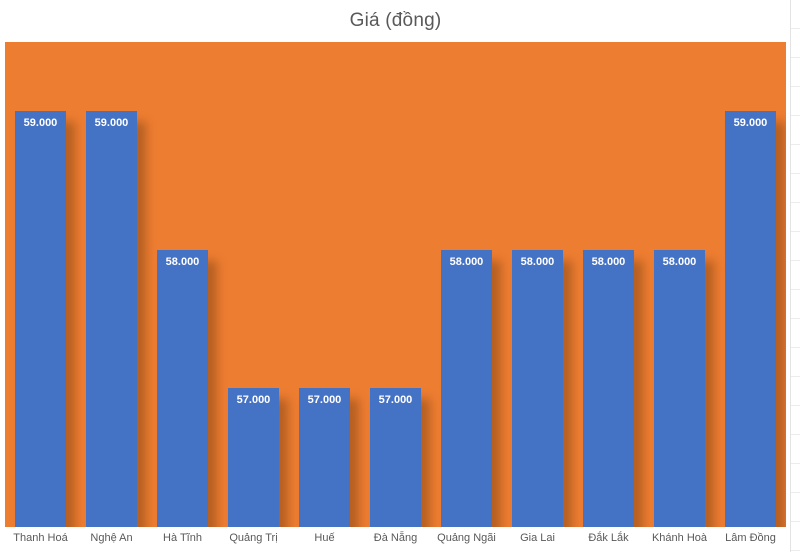  Describe the element at coordinates (537, 538) in the screenshot. I see `x-axis-label: Gia Lai` at that location.